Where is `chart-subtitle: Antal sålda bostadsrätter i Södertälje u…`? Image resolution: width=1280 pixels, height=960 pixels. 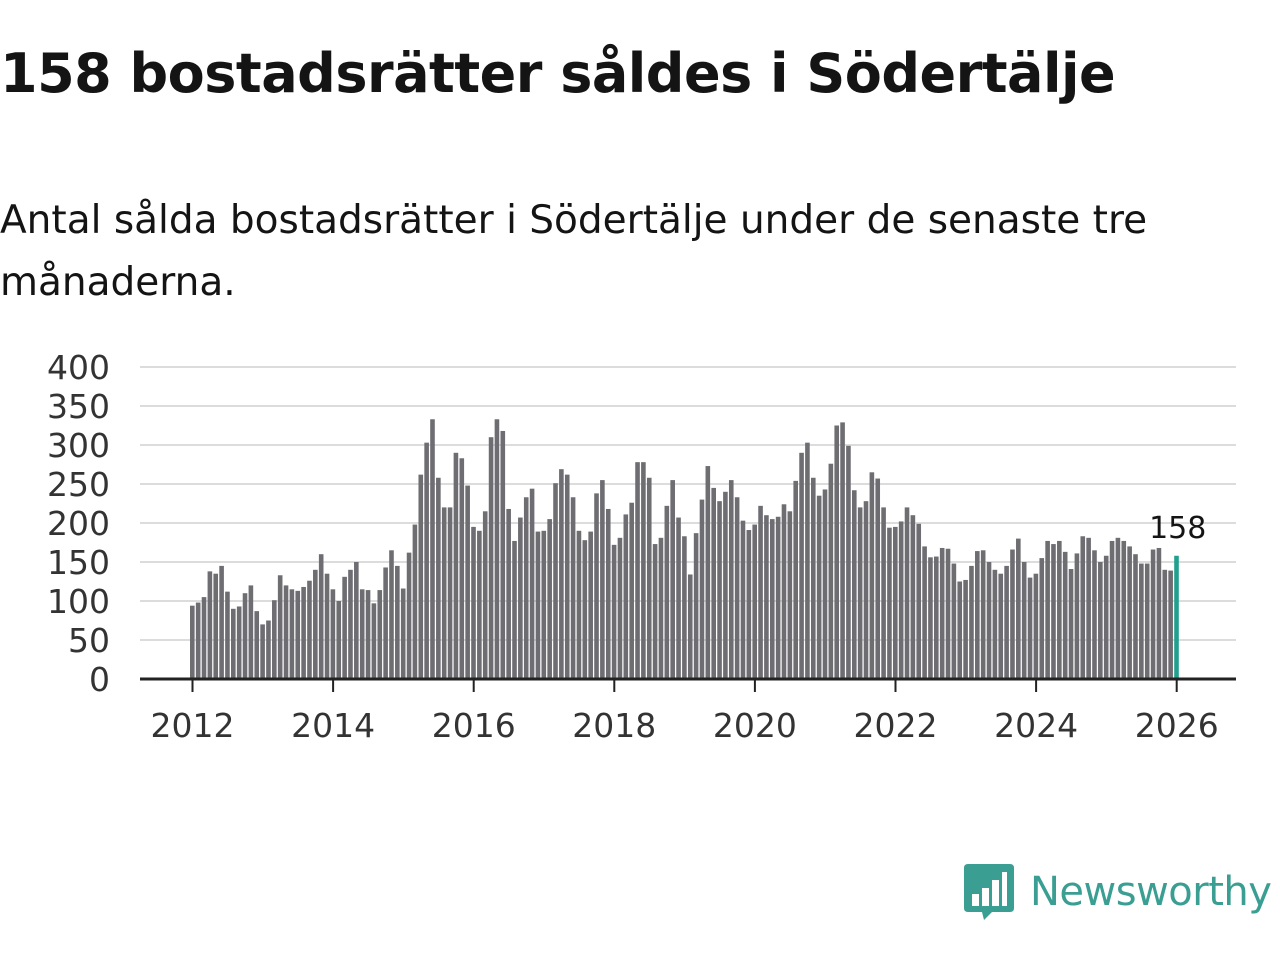
chart-subtitle: Antal sålda bostadsrätter i Södertälje u… is located at coordinates (574, 251).